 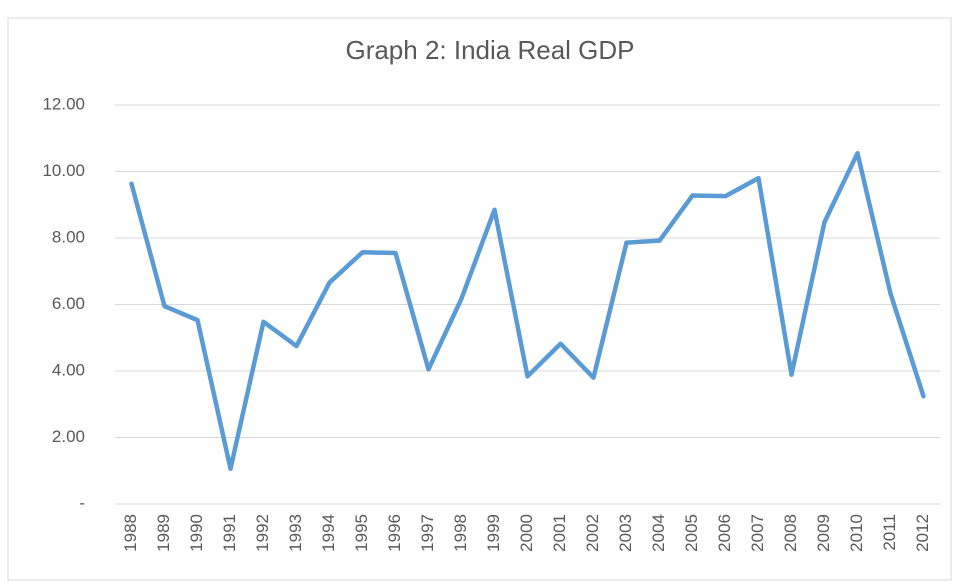 I want to click on x-tick-label: 1988, so click(x=130, y=533).